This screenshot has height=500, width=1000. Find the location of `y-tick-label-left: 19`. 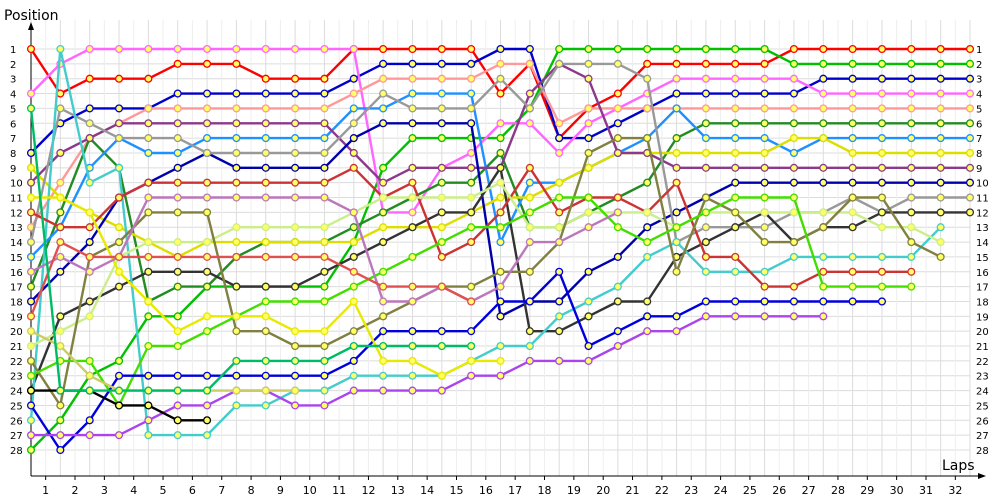

y-tick-label-left: 19 is located at coordinates (16, 317).